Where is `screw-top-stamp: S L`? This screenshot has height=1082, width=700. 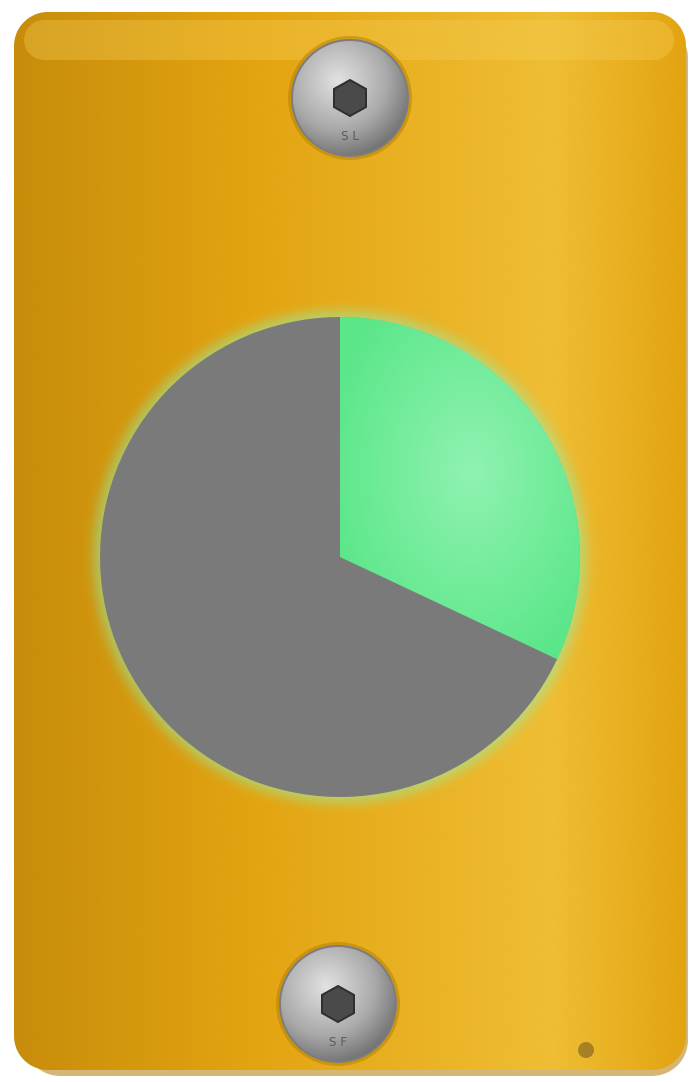
screw-top-stamp: S L is located at coordinates (350, 136).